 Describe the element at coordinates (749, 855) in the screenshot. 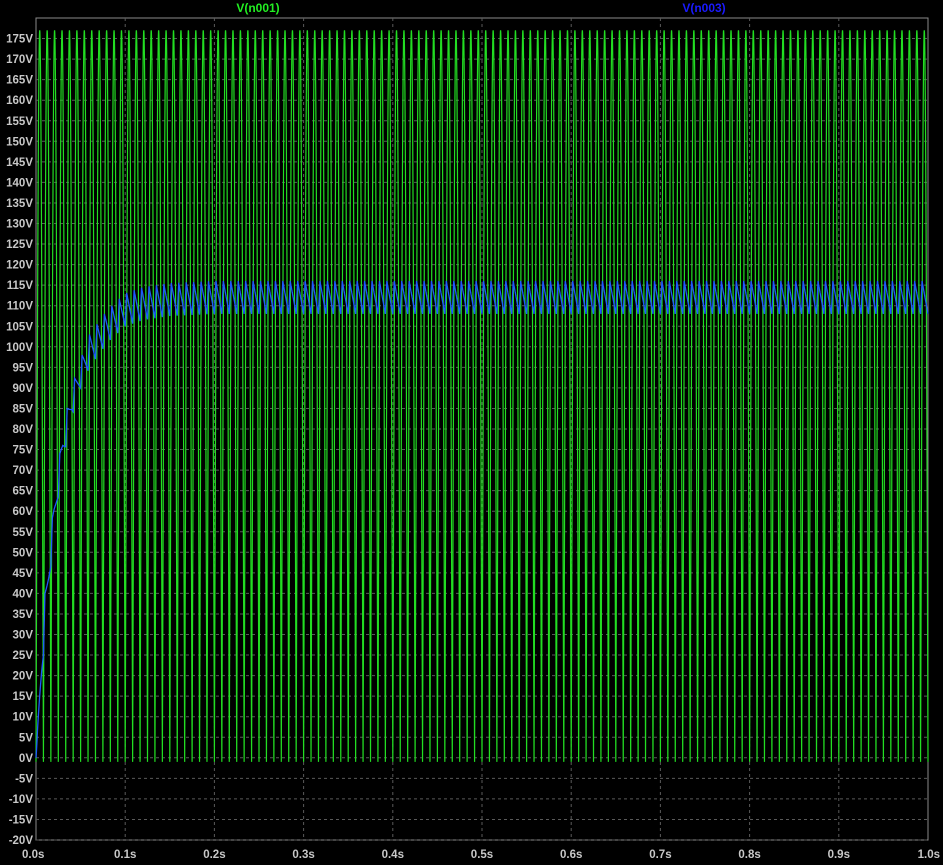

I see `x-tick-label: 0.8s` at that location.